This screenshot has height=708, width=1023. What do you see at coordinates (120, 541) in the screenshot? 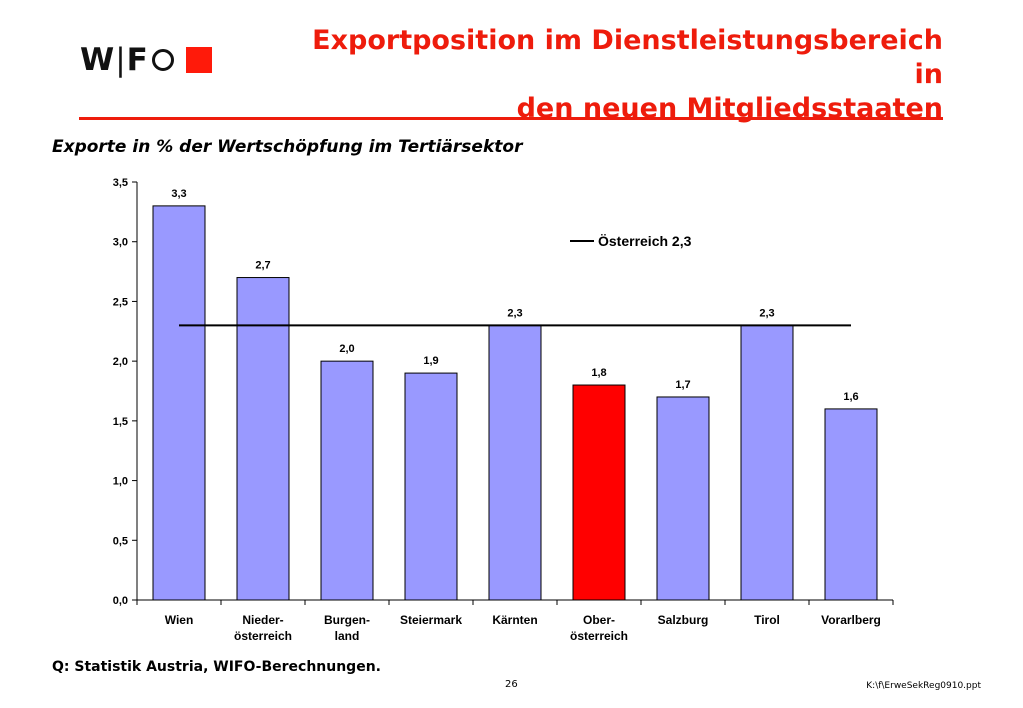
I see `y-tick-label: 0,5` at bounding box center [120, 541].